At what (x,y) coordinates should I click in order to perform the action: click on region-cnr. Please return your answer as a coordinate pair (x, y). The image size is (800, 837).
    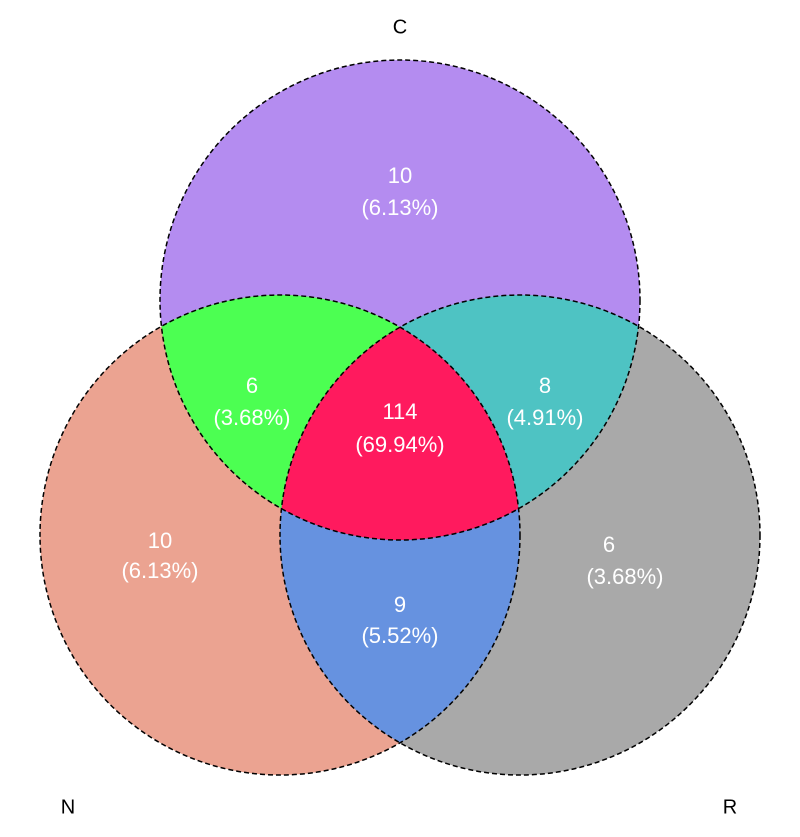
    Looking at the image, I should click on (400, 417).